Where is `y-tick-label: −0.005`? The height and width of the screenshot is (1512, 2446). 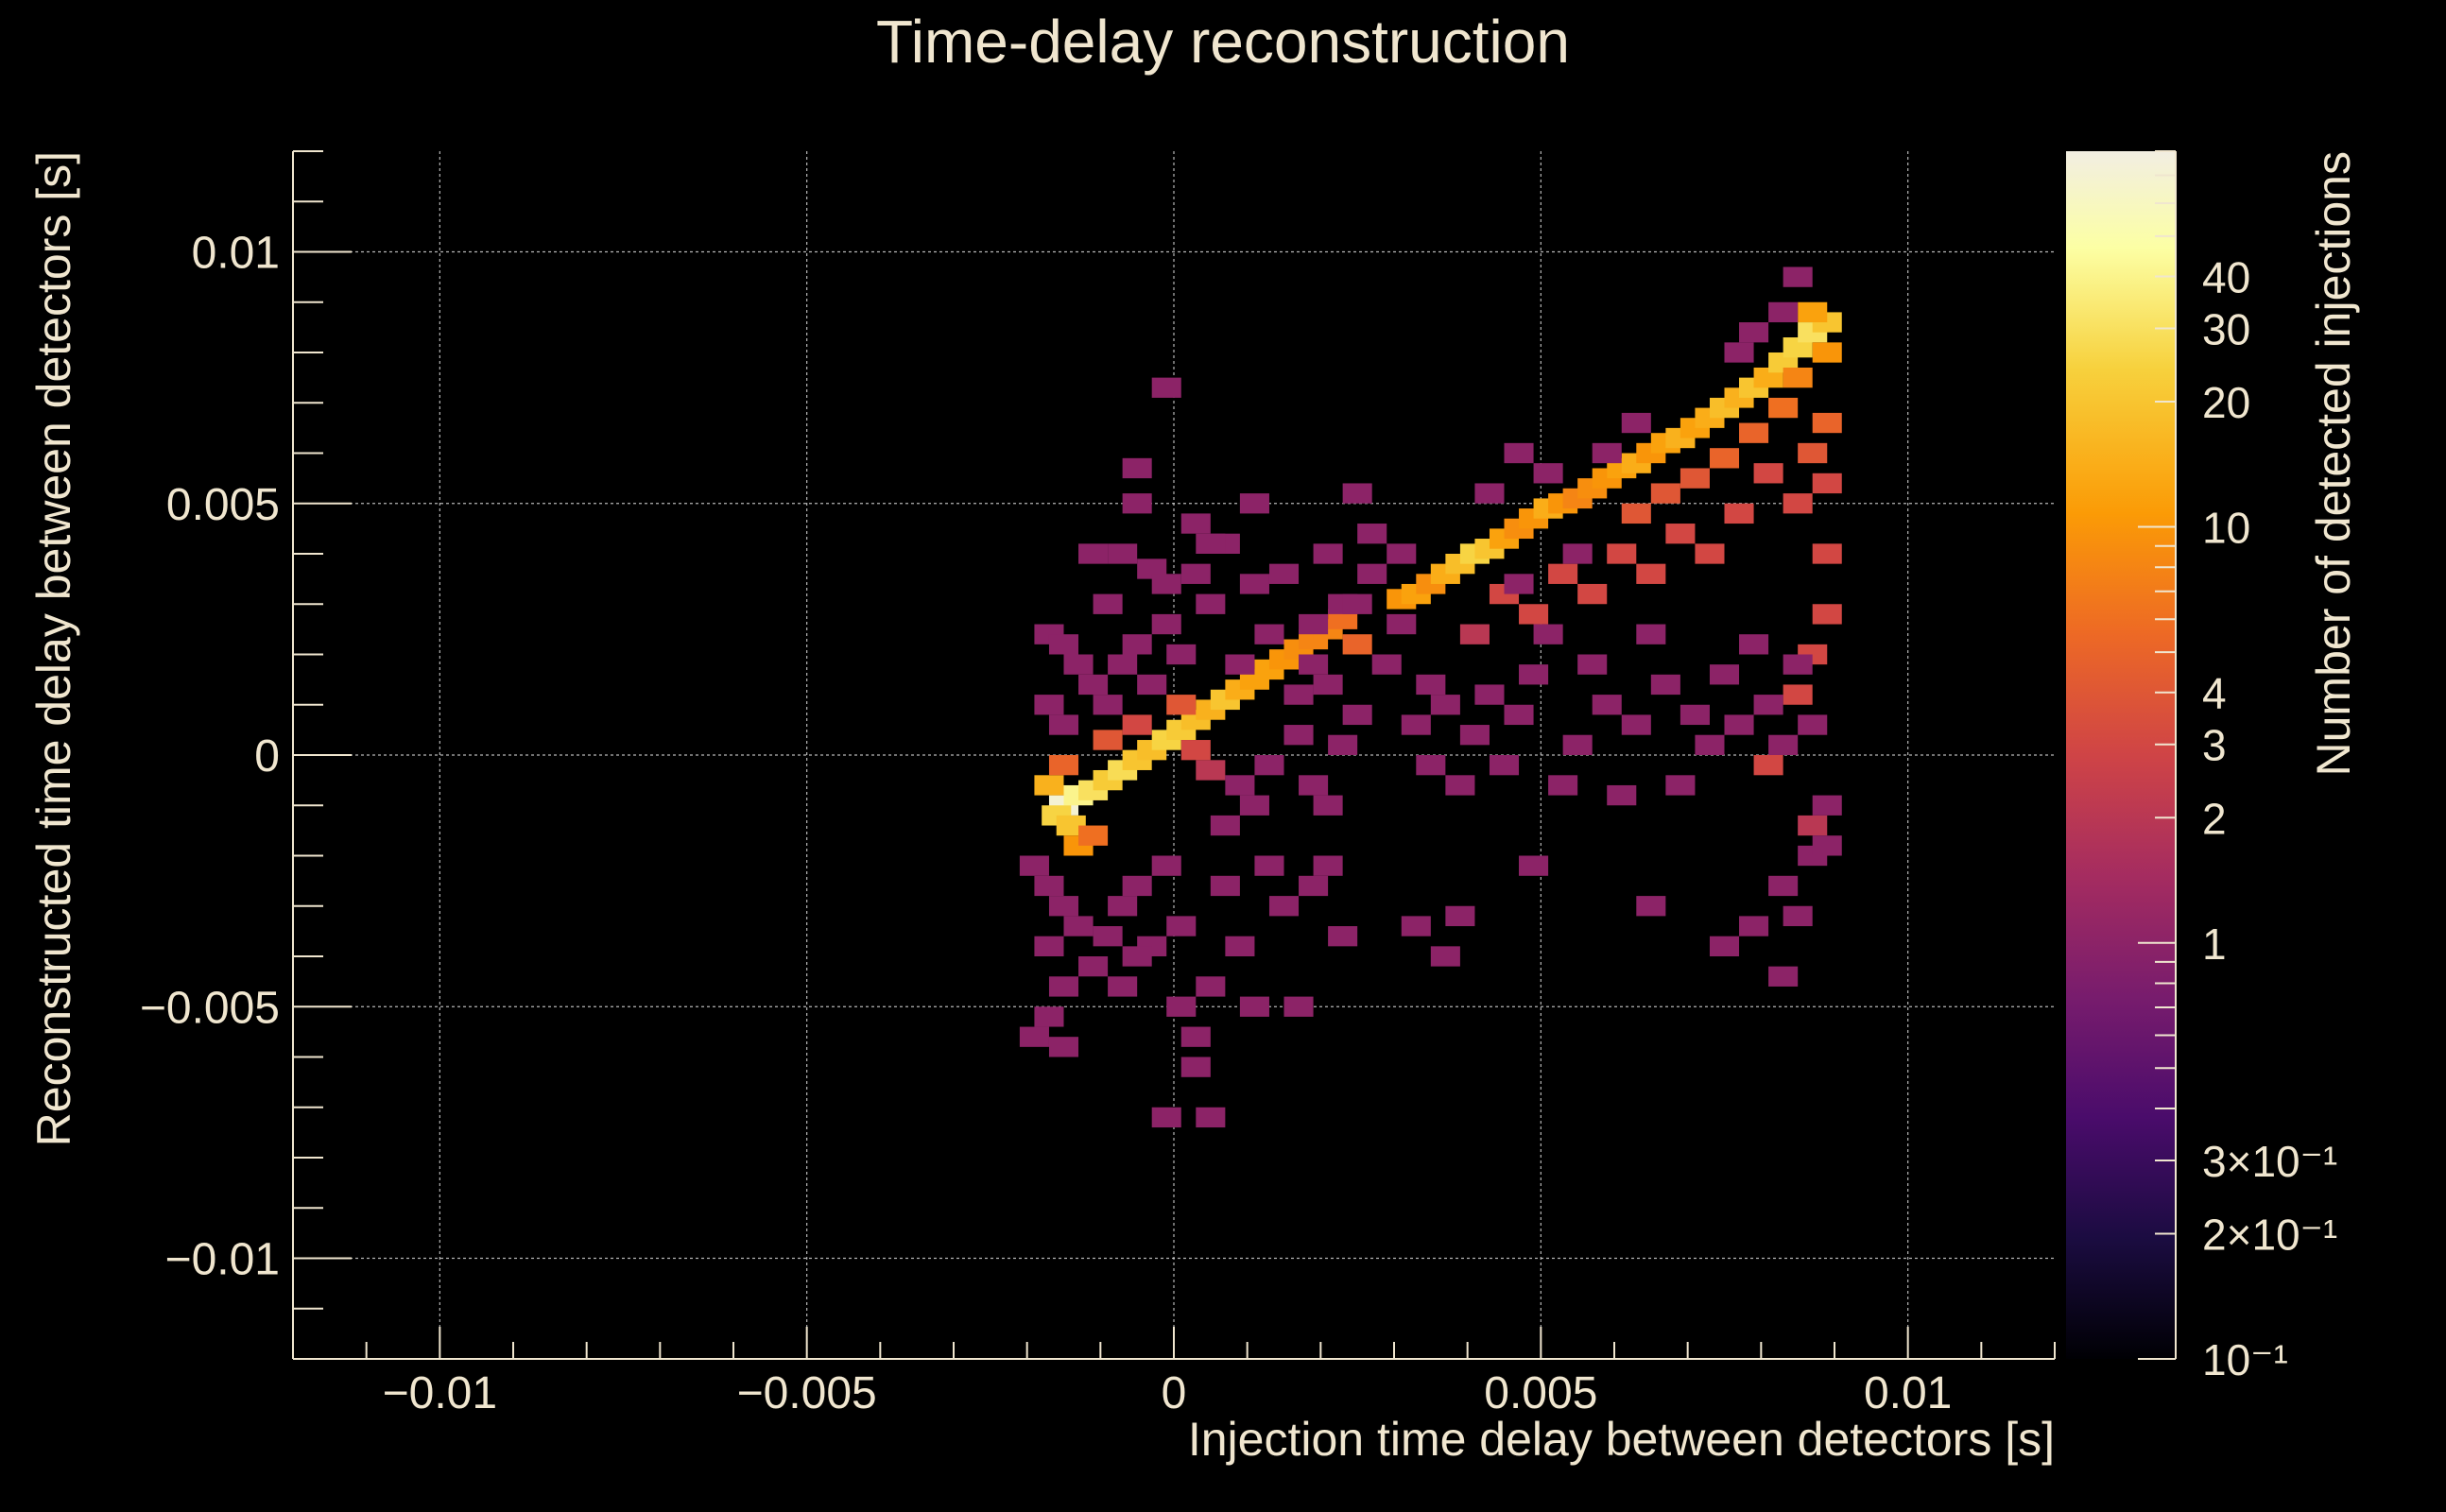 y-tick-label: −0.005 is located at coordinates (210, 1008).